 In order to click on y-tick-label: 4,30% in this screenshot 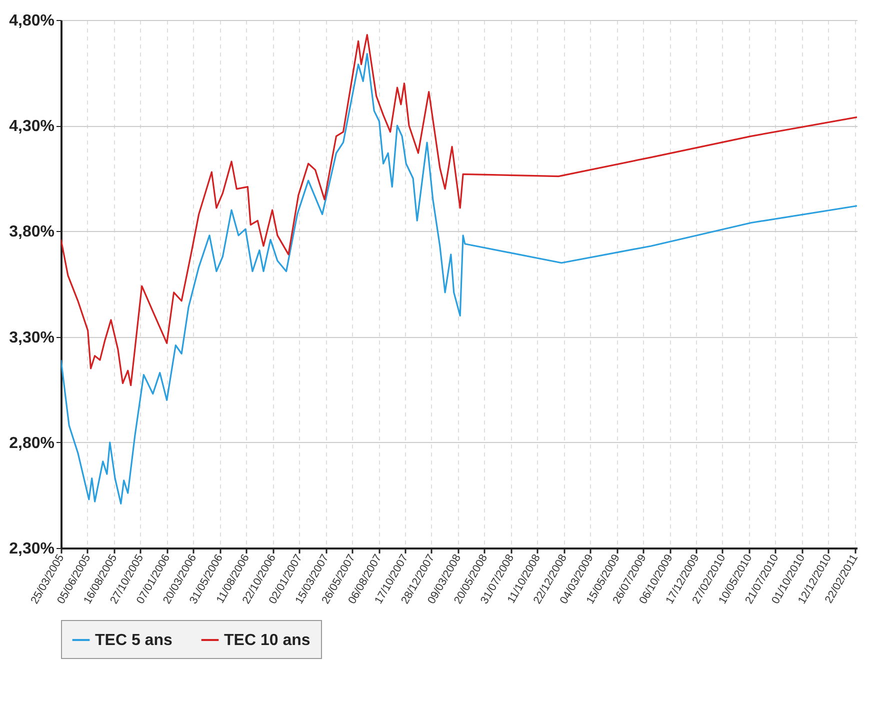, I will do `click(31, 127)`.